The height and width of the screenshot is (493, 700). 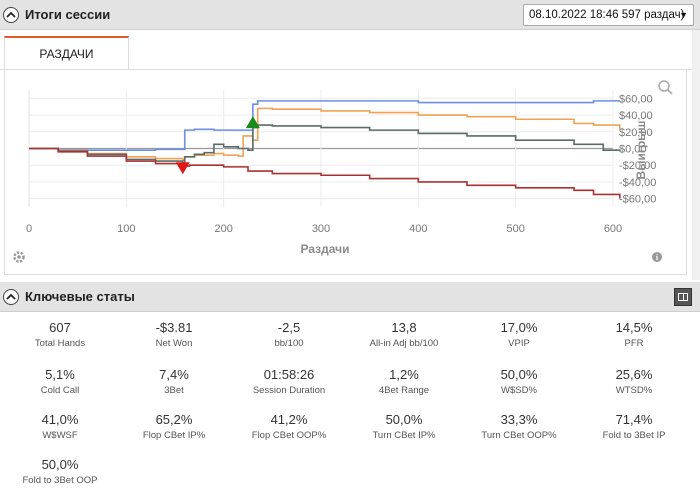 I want to click on stat-label: VPIP, so click(x=519, y=343).